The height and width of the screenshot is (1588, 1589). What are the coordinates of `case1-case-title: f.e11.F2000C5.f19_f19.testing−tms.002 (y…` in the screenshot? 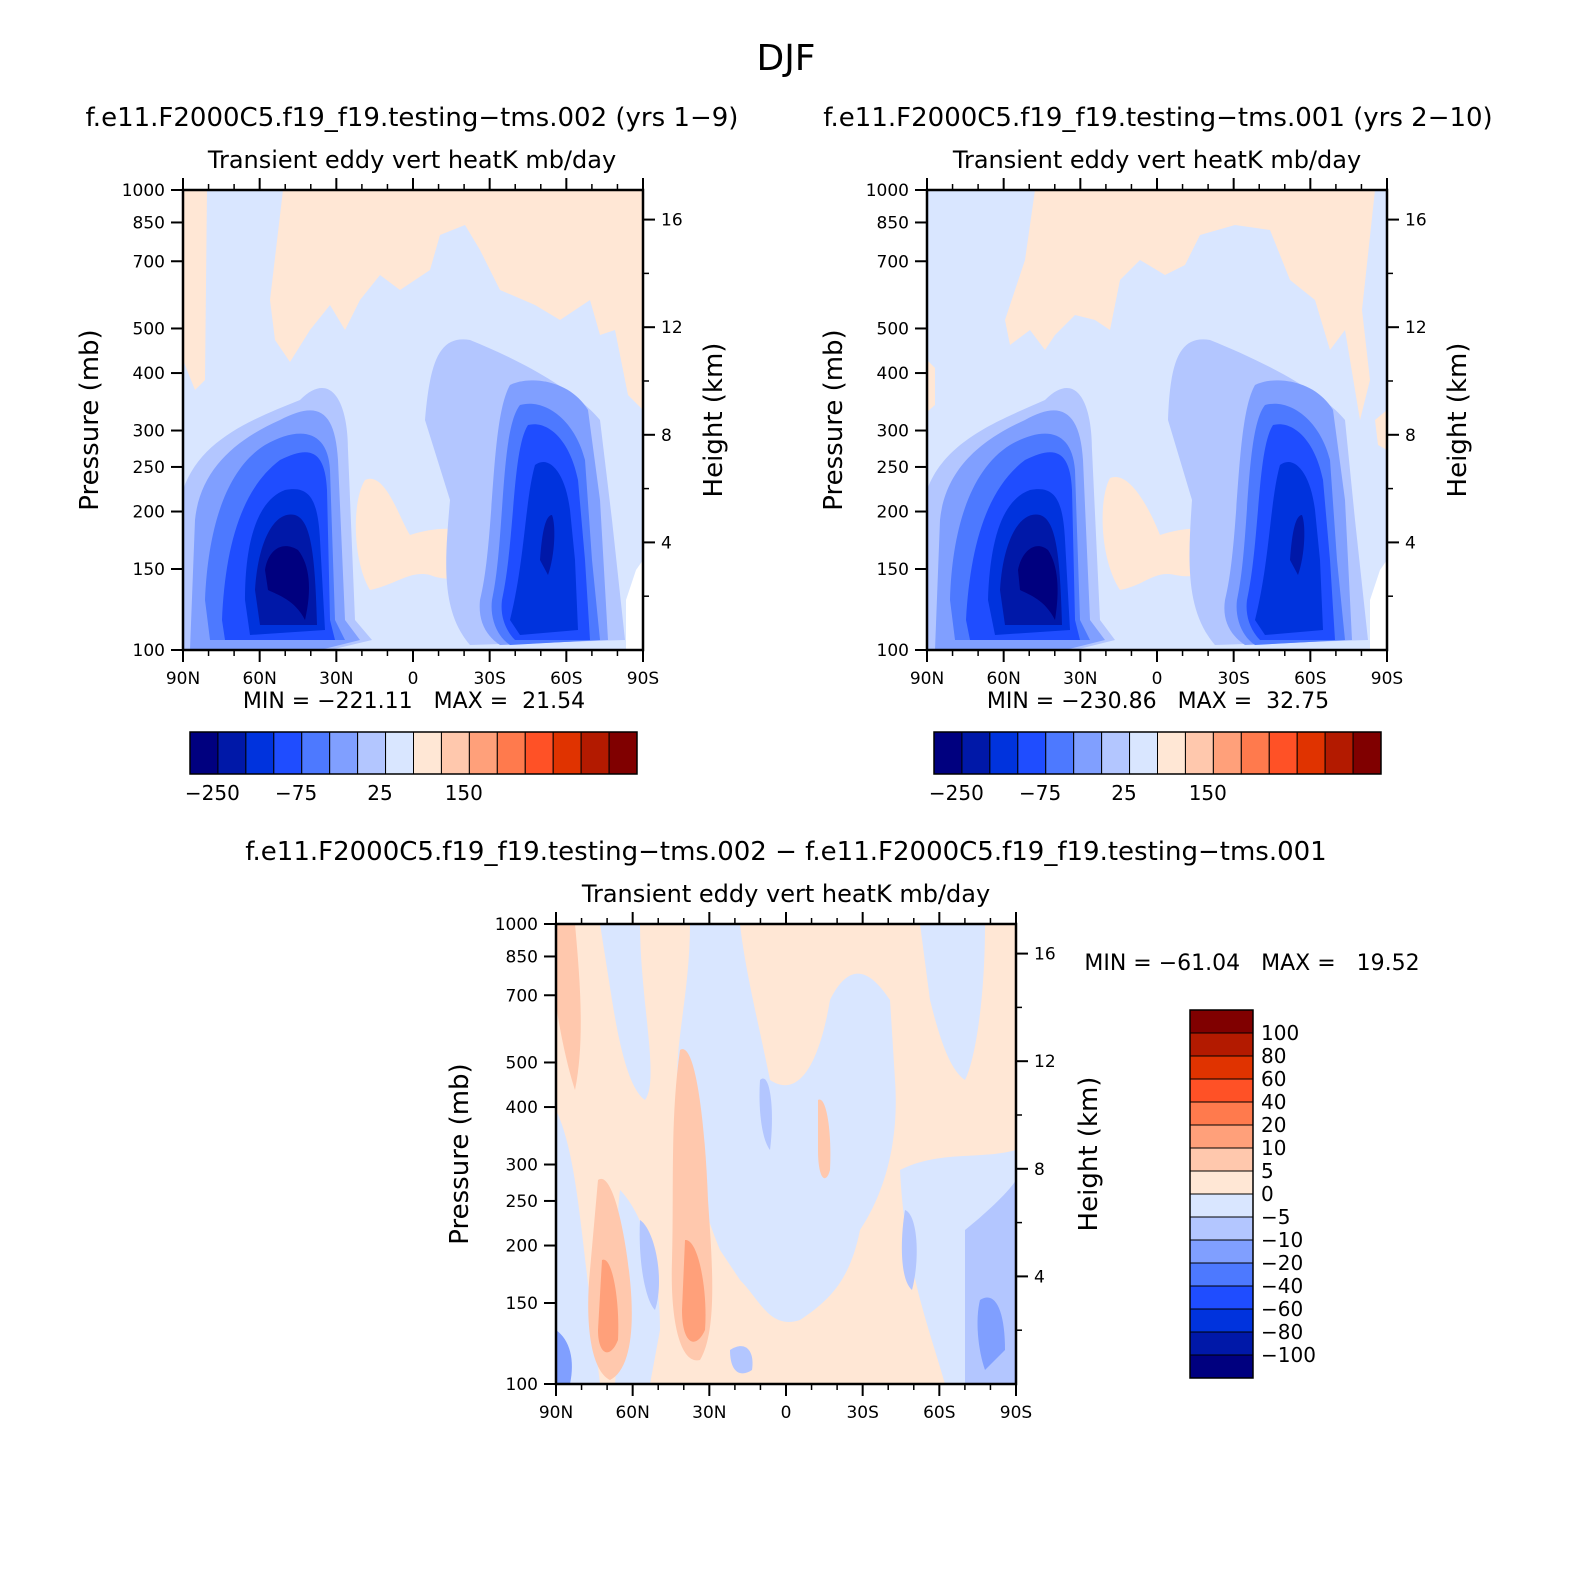 It's located at (412, 118).